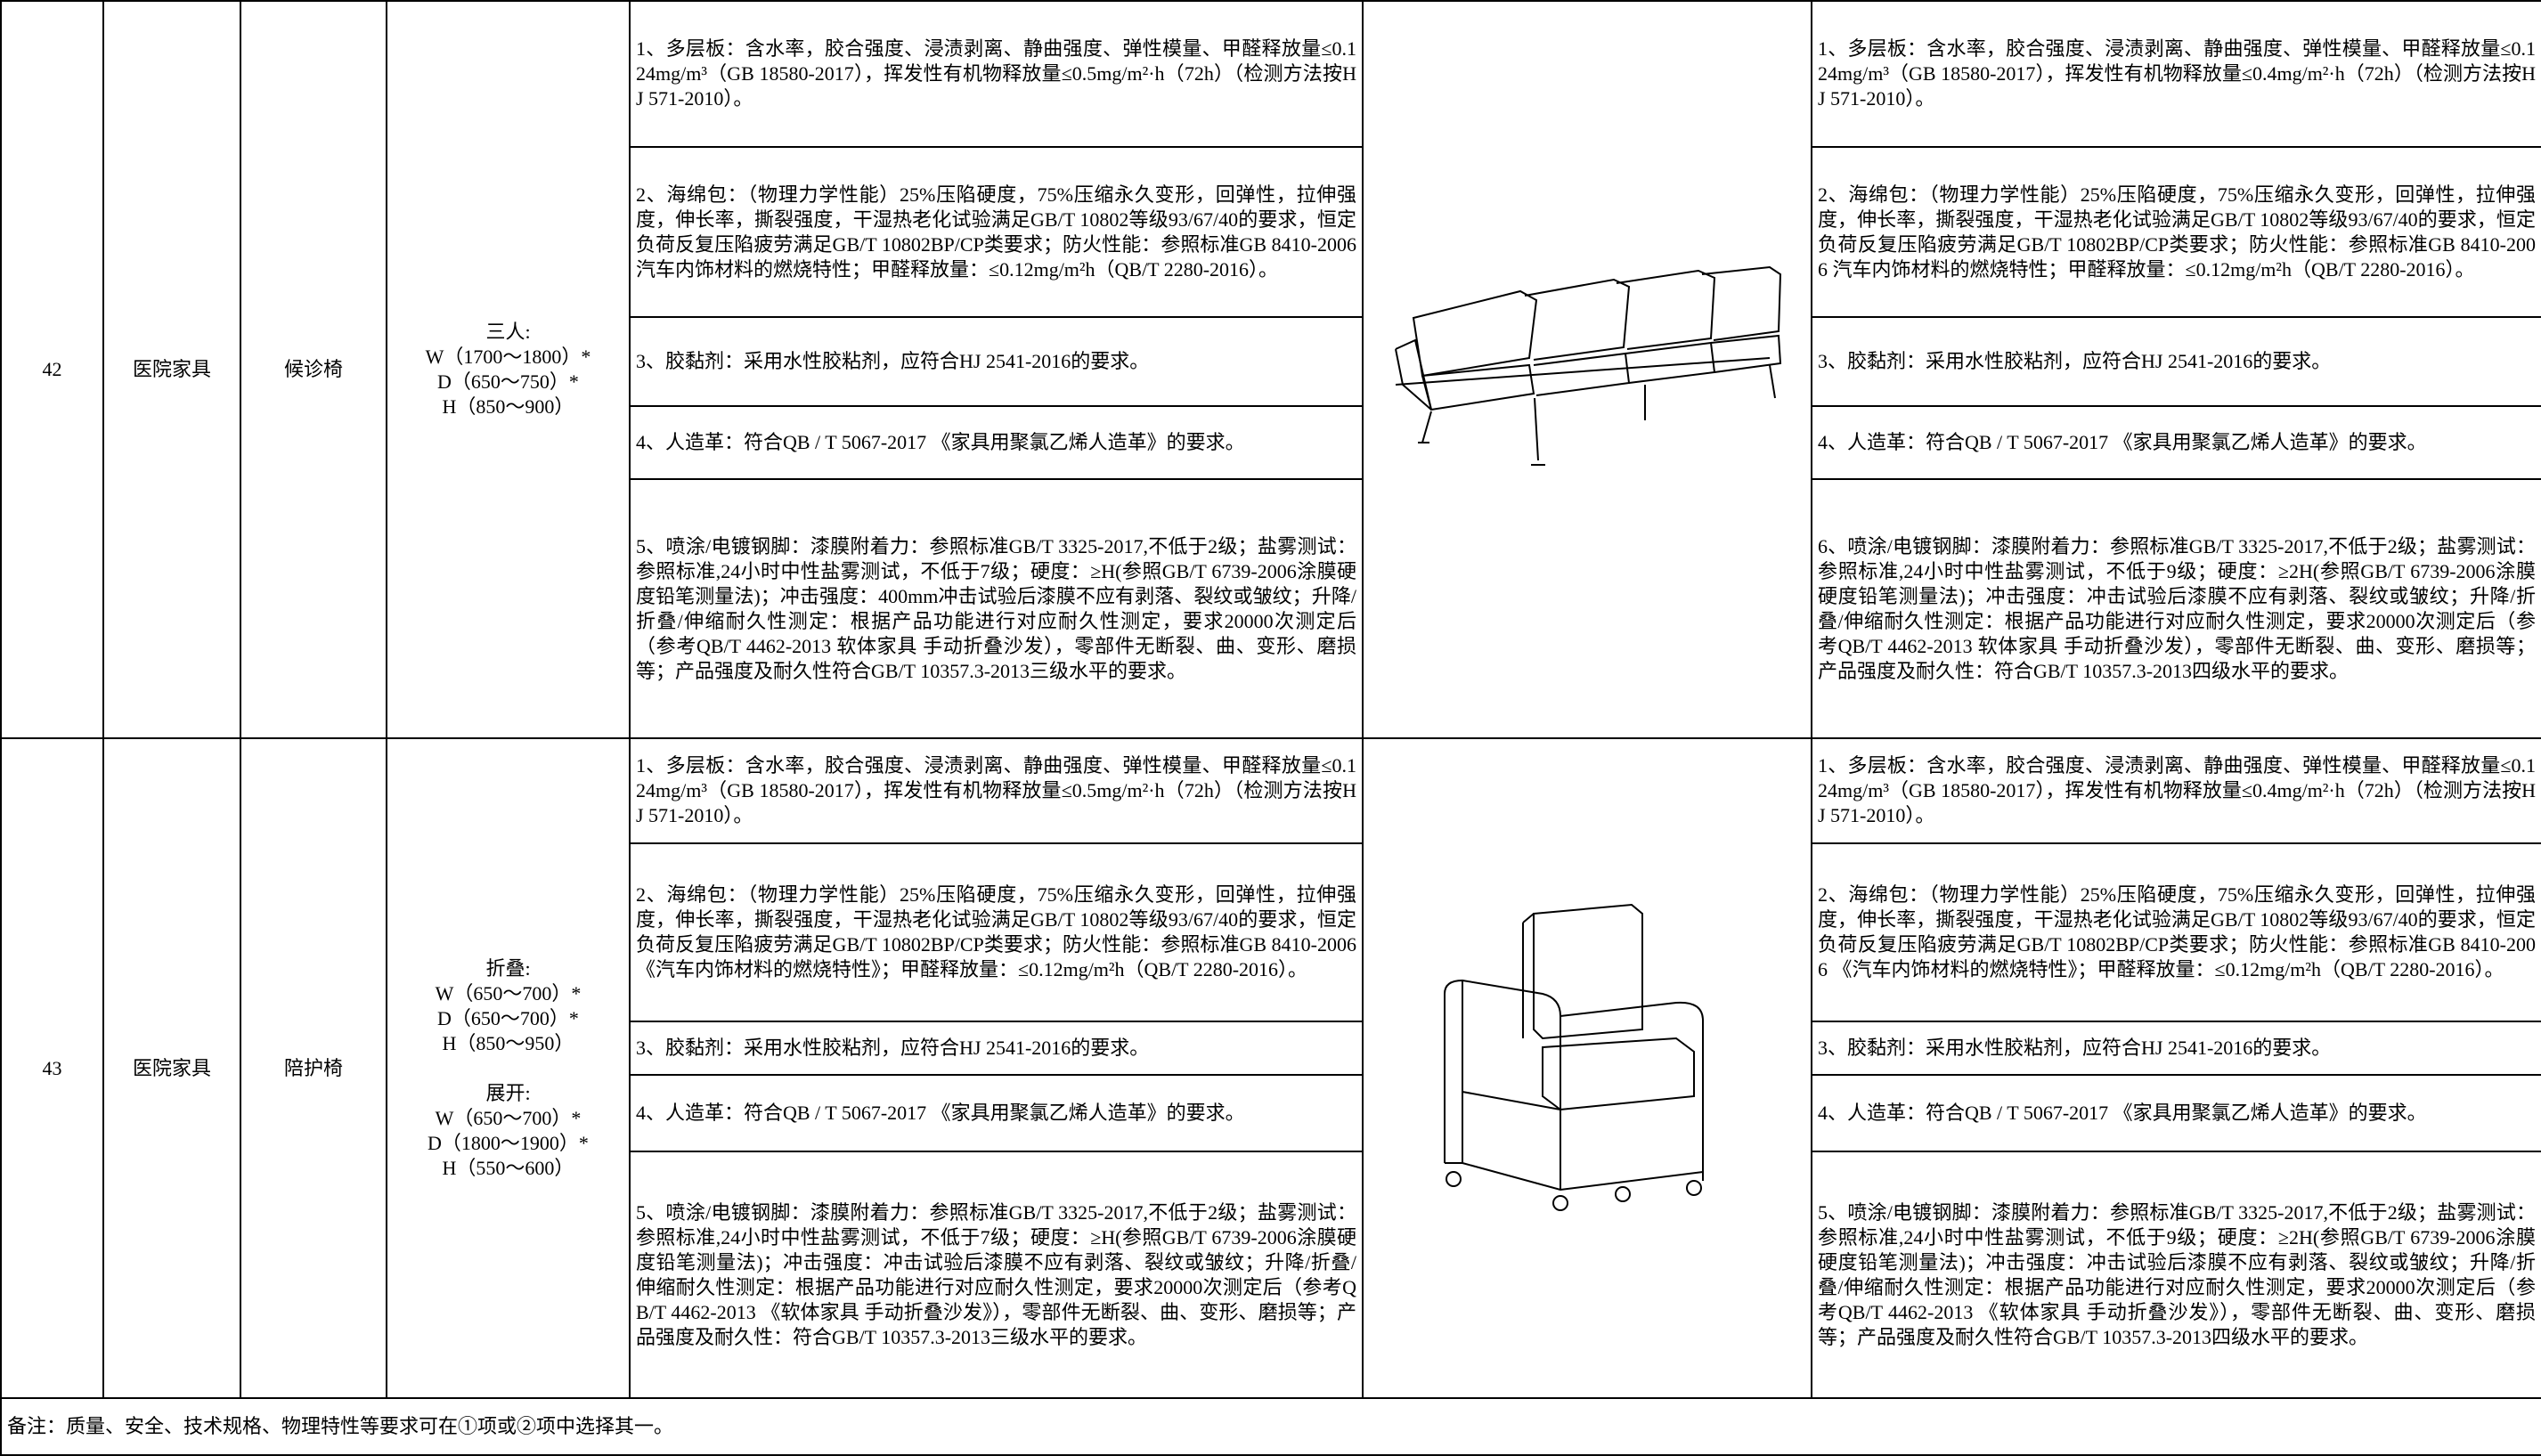 This screenshot has height=1456, width=2541. Describe the element at coordinates (508, 1167) in the screenshot. I see `spec-line: H（550～600）` at that location.